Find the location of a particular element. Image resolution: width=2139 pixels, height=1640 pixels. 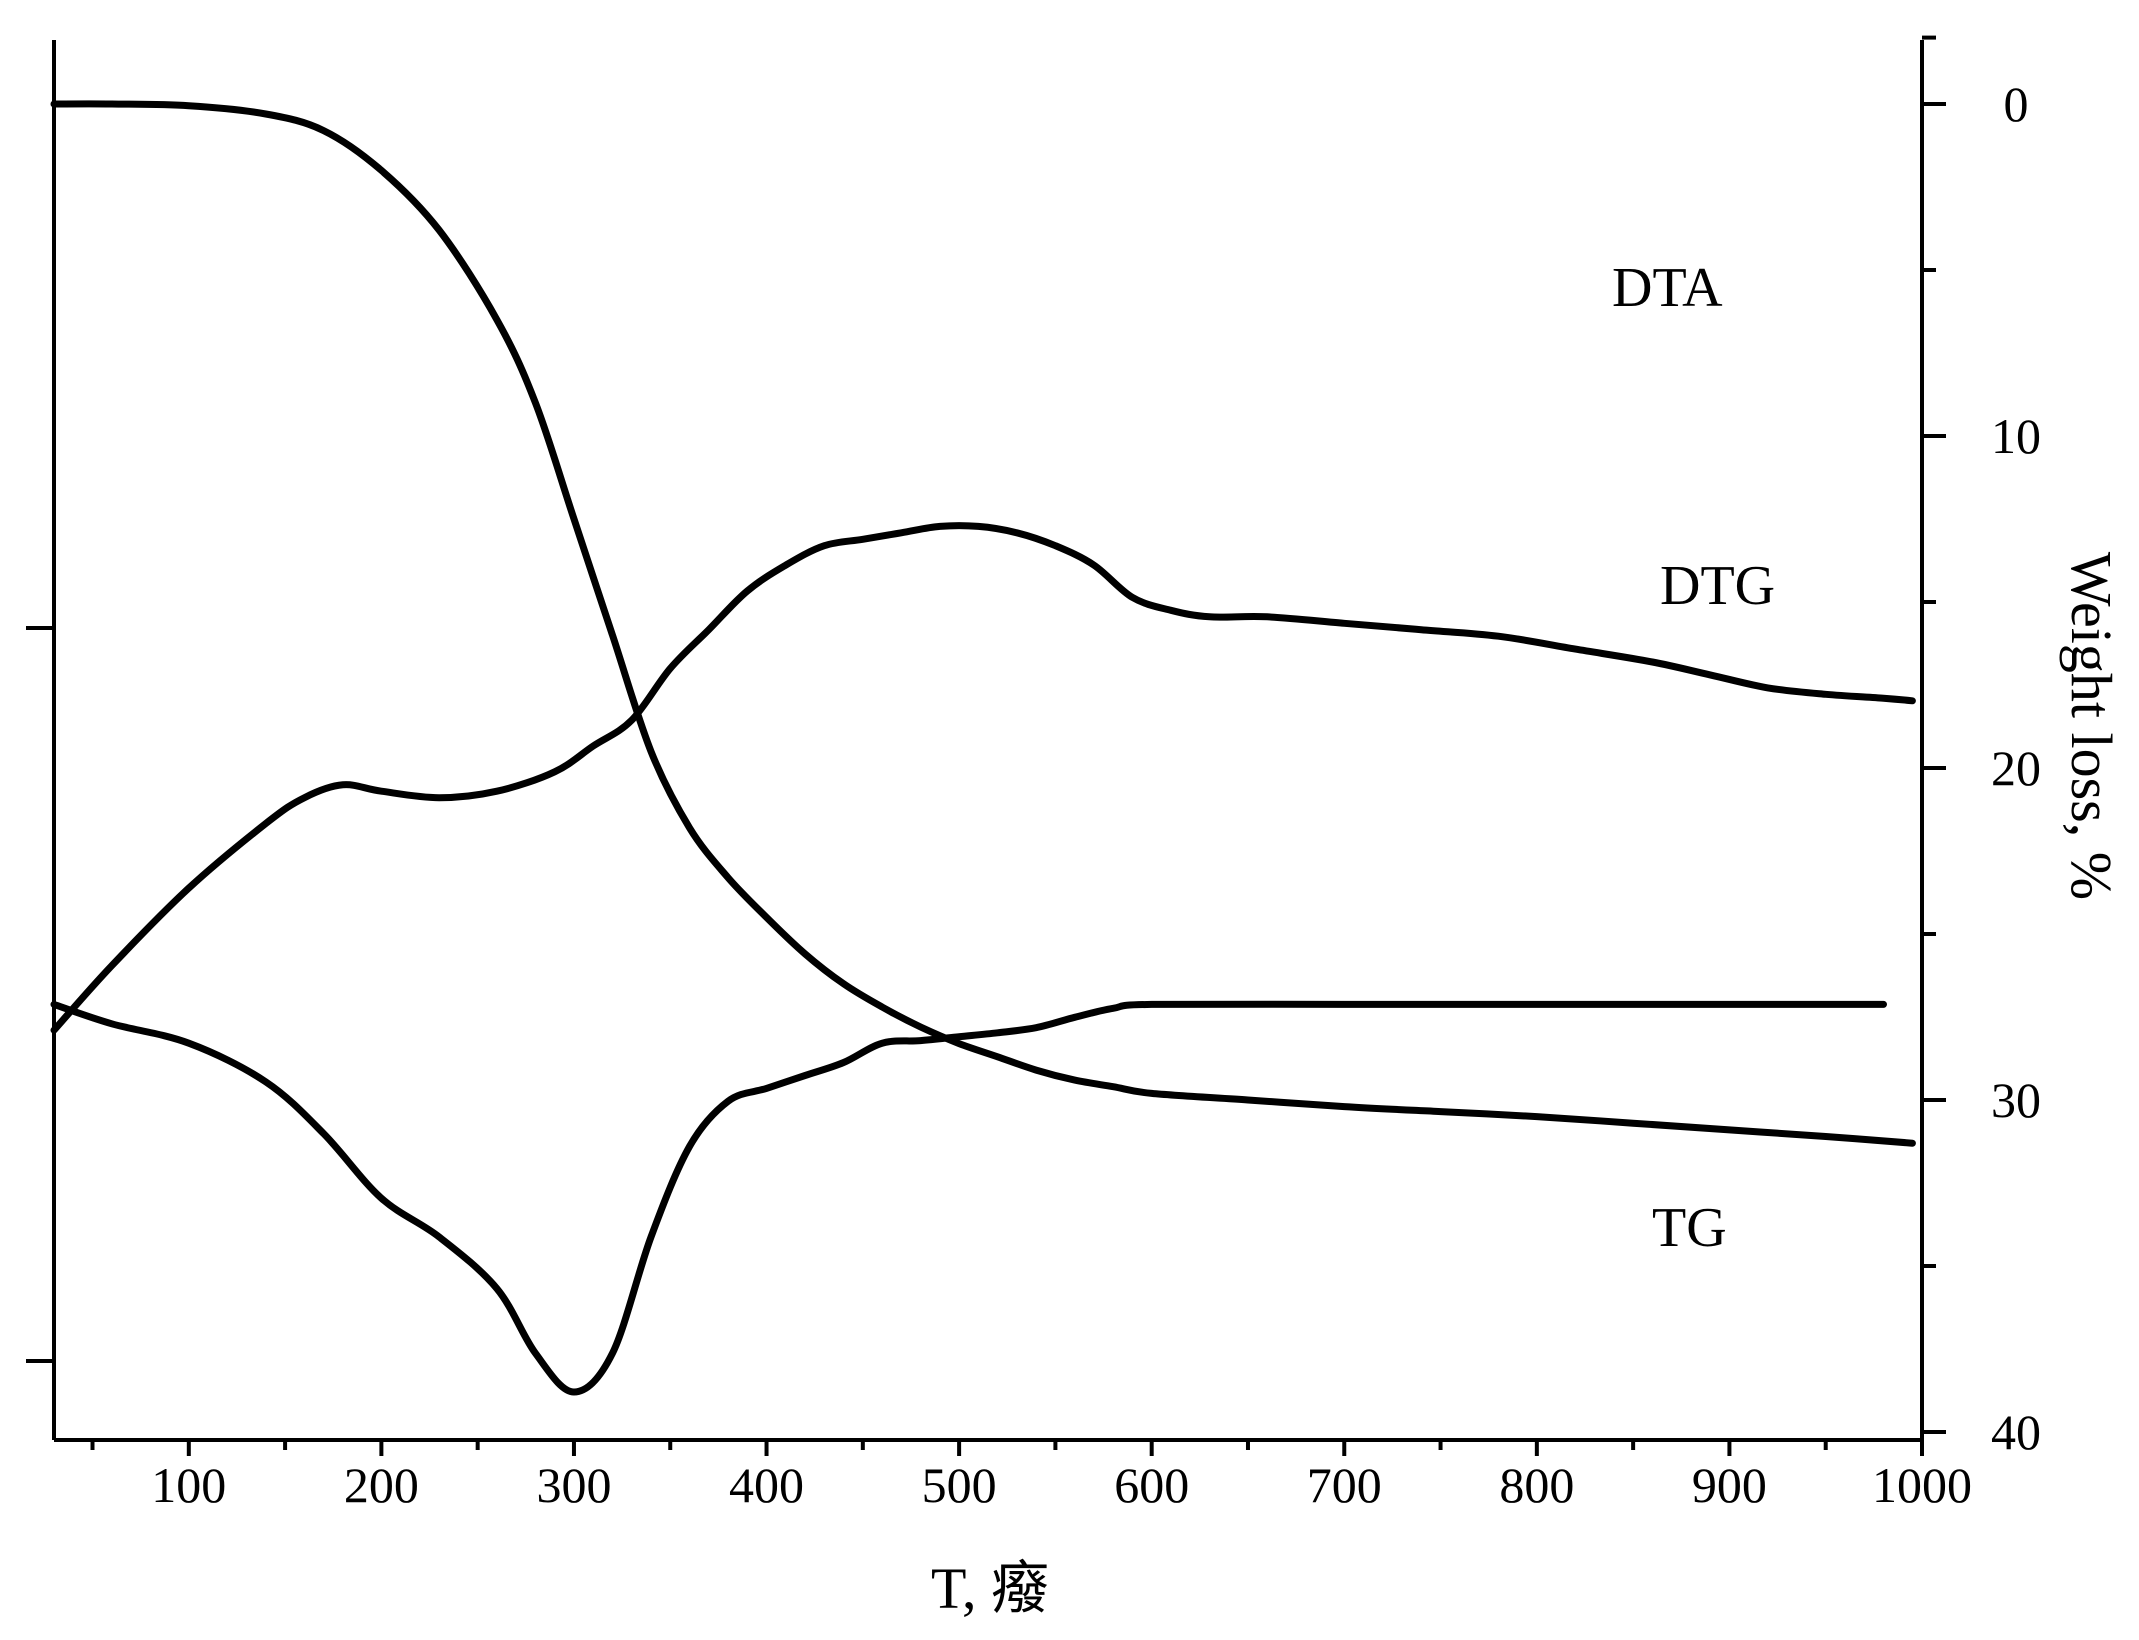

right-axis-tick-label: 40 is located at coordinates (2016, 1432).